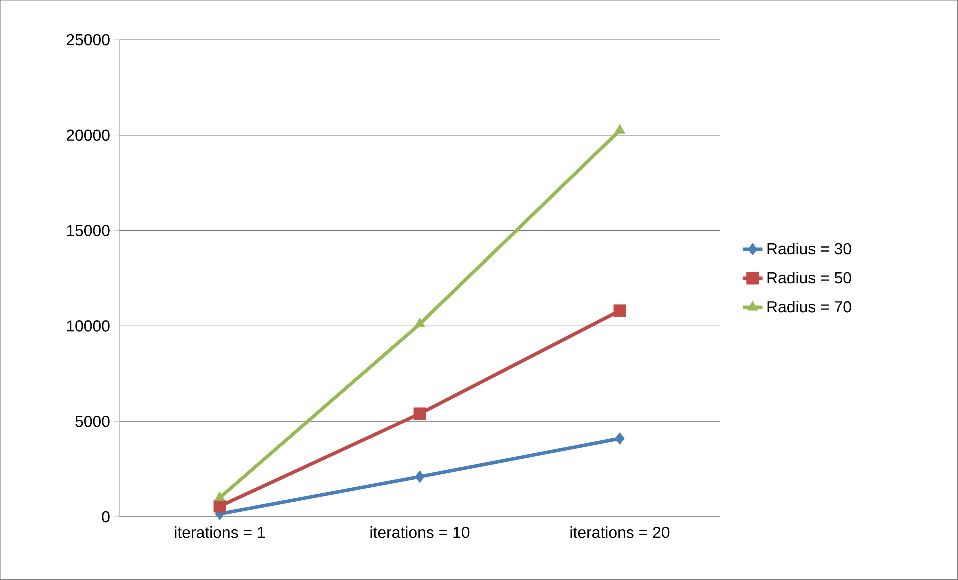  What do you see at coordinates (810, 307) in the screenshot?
I see `legend-label: Radius = 70` at bounding box center [810, 307].